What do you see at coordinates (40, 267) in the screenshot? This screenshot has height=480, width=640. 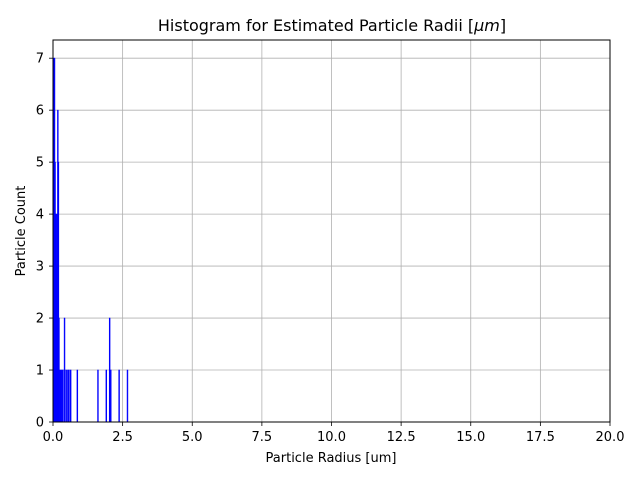 I see `y-tick-label: 3` at bounding box center [40, 267].